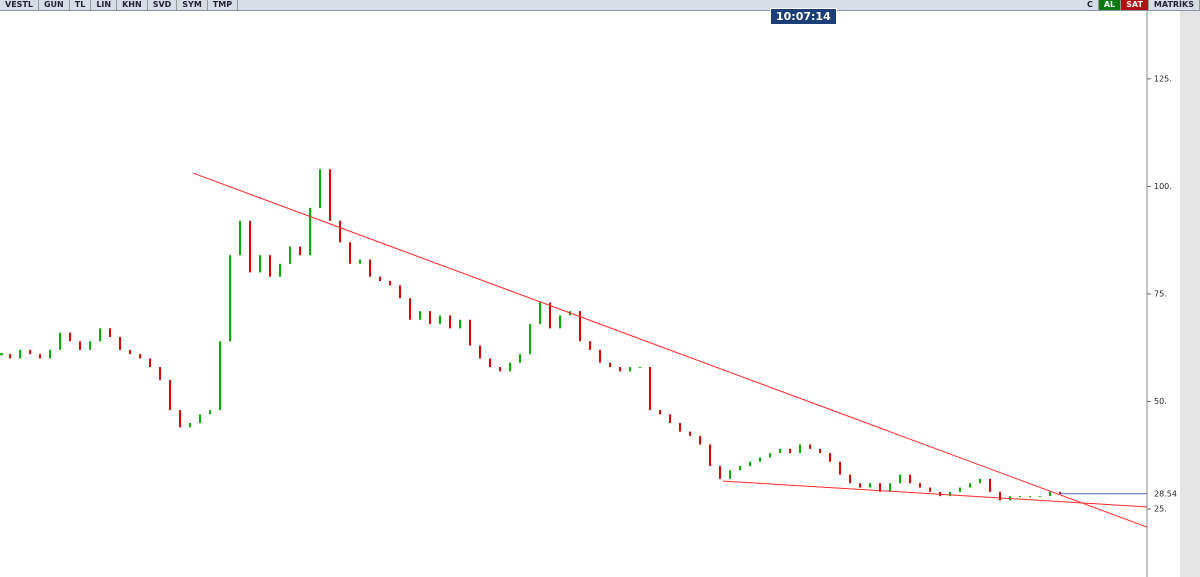 The width and height of the screenshot is (1200, 577). What do you see at coordinates (223, 5) in the screenshot?
I see `tool-button: TMP` at bounding box center [223, 5].